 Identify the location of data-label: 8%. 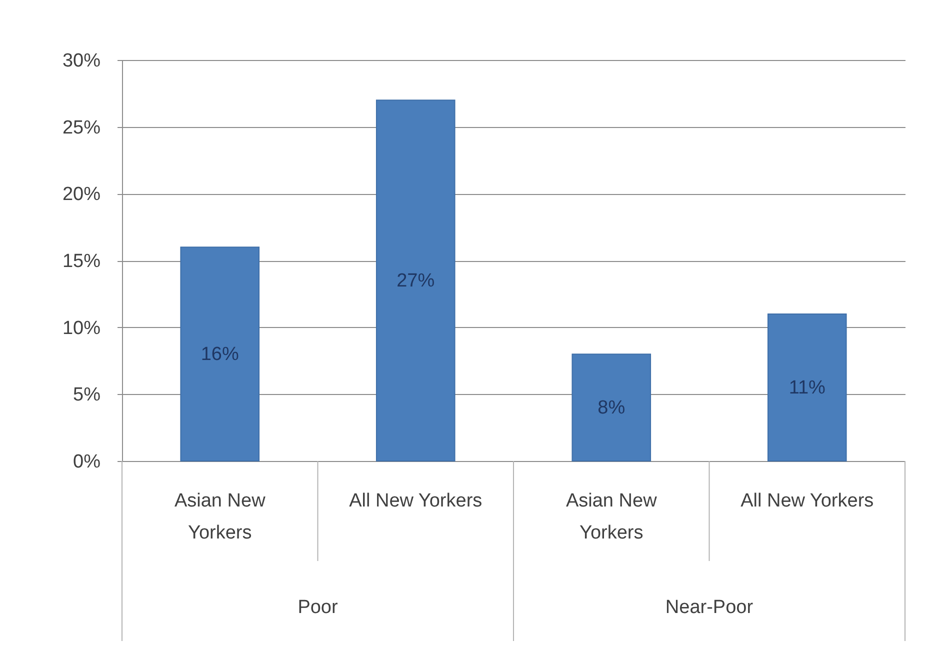
(612, 408).